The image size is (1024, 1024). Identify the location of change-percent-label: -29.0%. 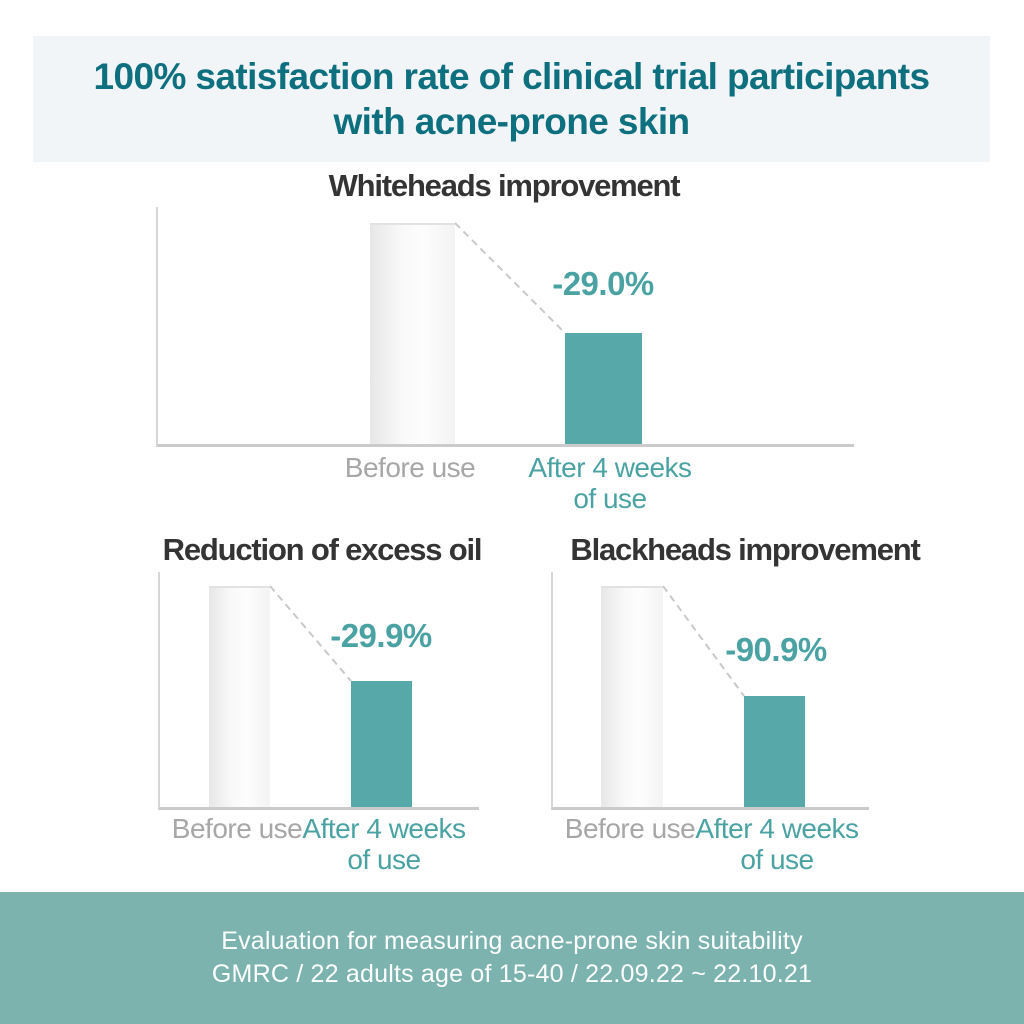
(603, 283).